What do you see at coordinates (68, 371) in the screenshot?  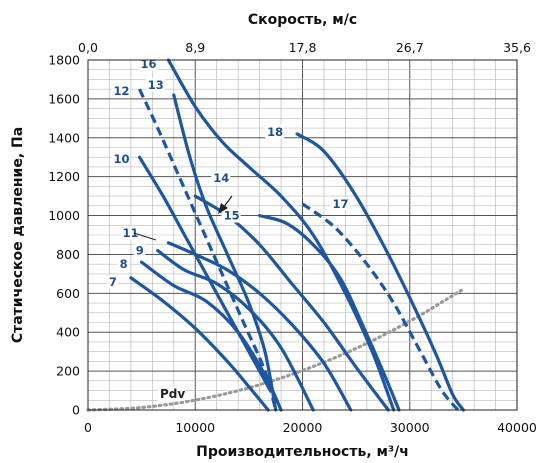 I see `y-tick-label: 200` at bounding box center [68, 371].